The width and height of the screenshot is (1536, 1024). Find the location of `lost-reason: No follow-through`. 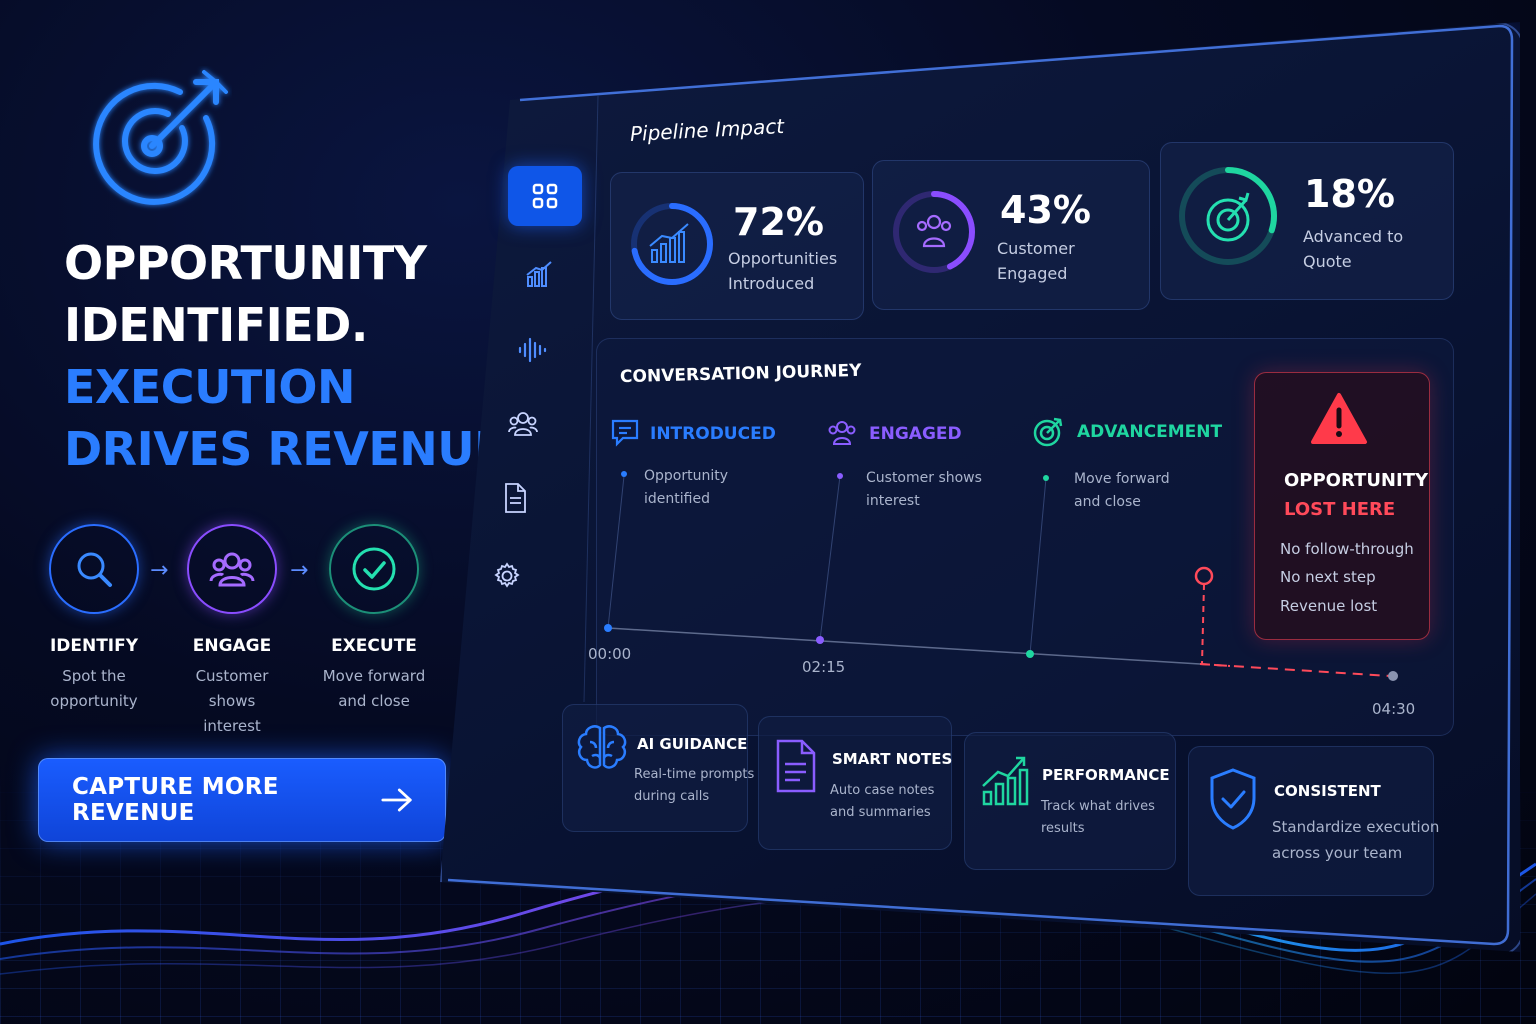

lost-reason: No follow-through is located at coordinates (1347, 549).